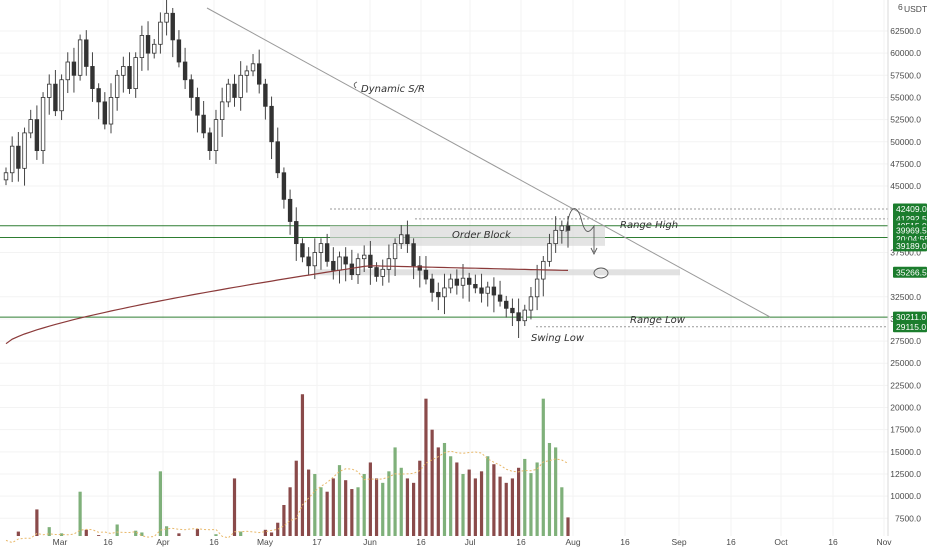  What do you see at coordinates (558, 338) in the screenshot?
I see `swing-low-label: Swing Low` at bounding box center [558, 338].